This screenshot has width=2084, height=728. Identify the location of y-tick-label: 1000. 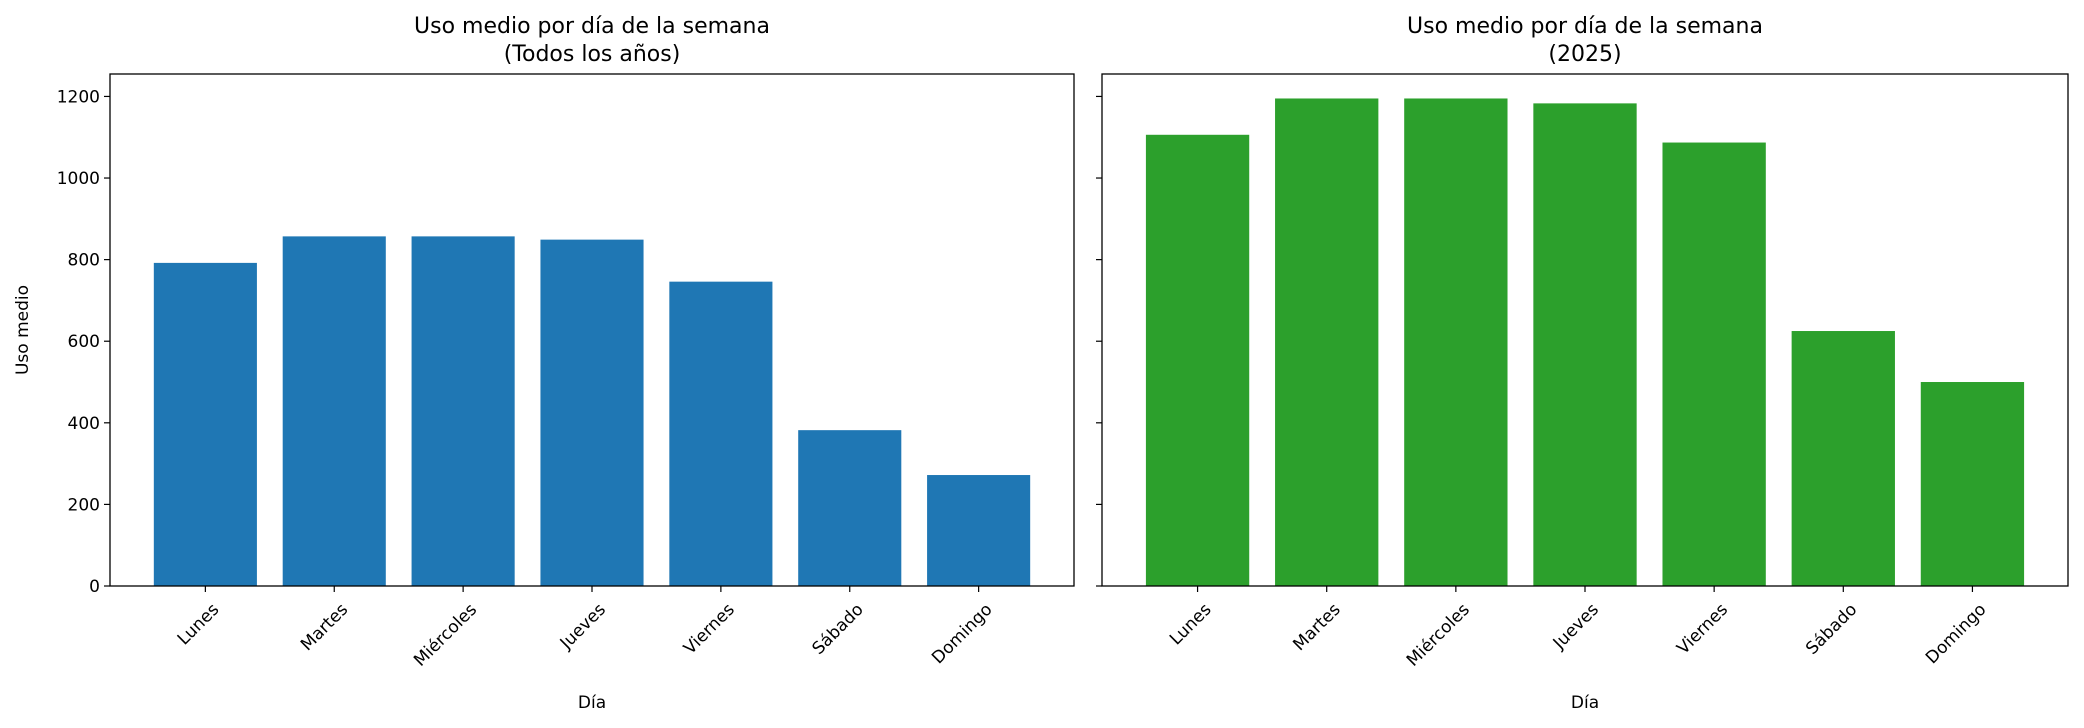
(78, 179).